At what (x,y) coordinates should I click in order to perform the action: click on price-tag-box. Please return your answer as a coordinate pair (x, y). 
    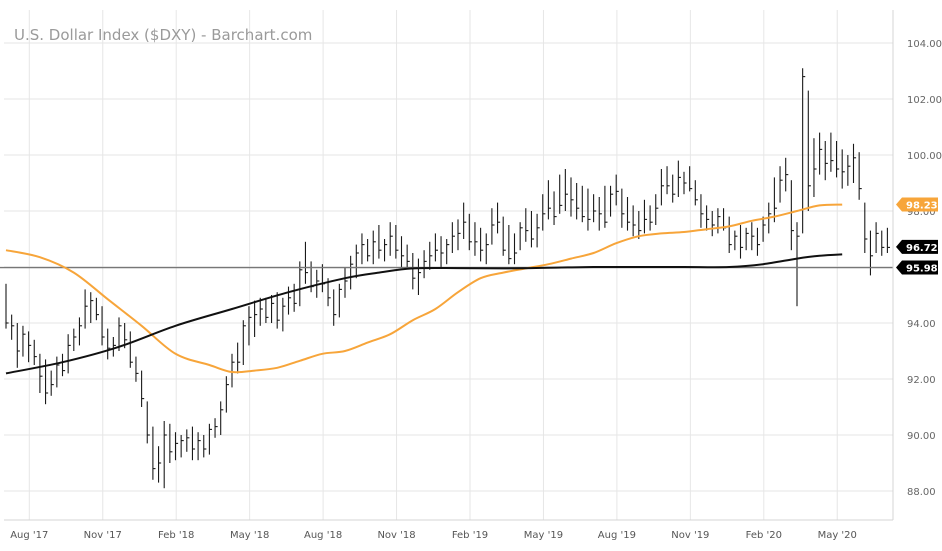
    Looking at the image, I should click on (917, 204).